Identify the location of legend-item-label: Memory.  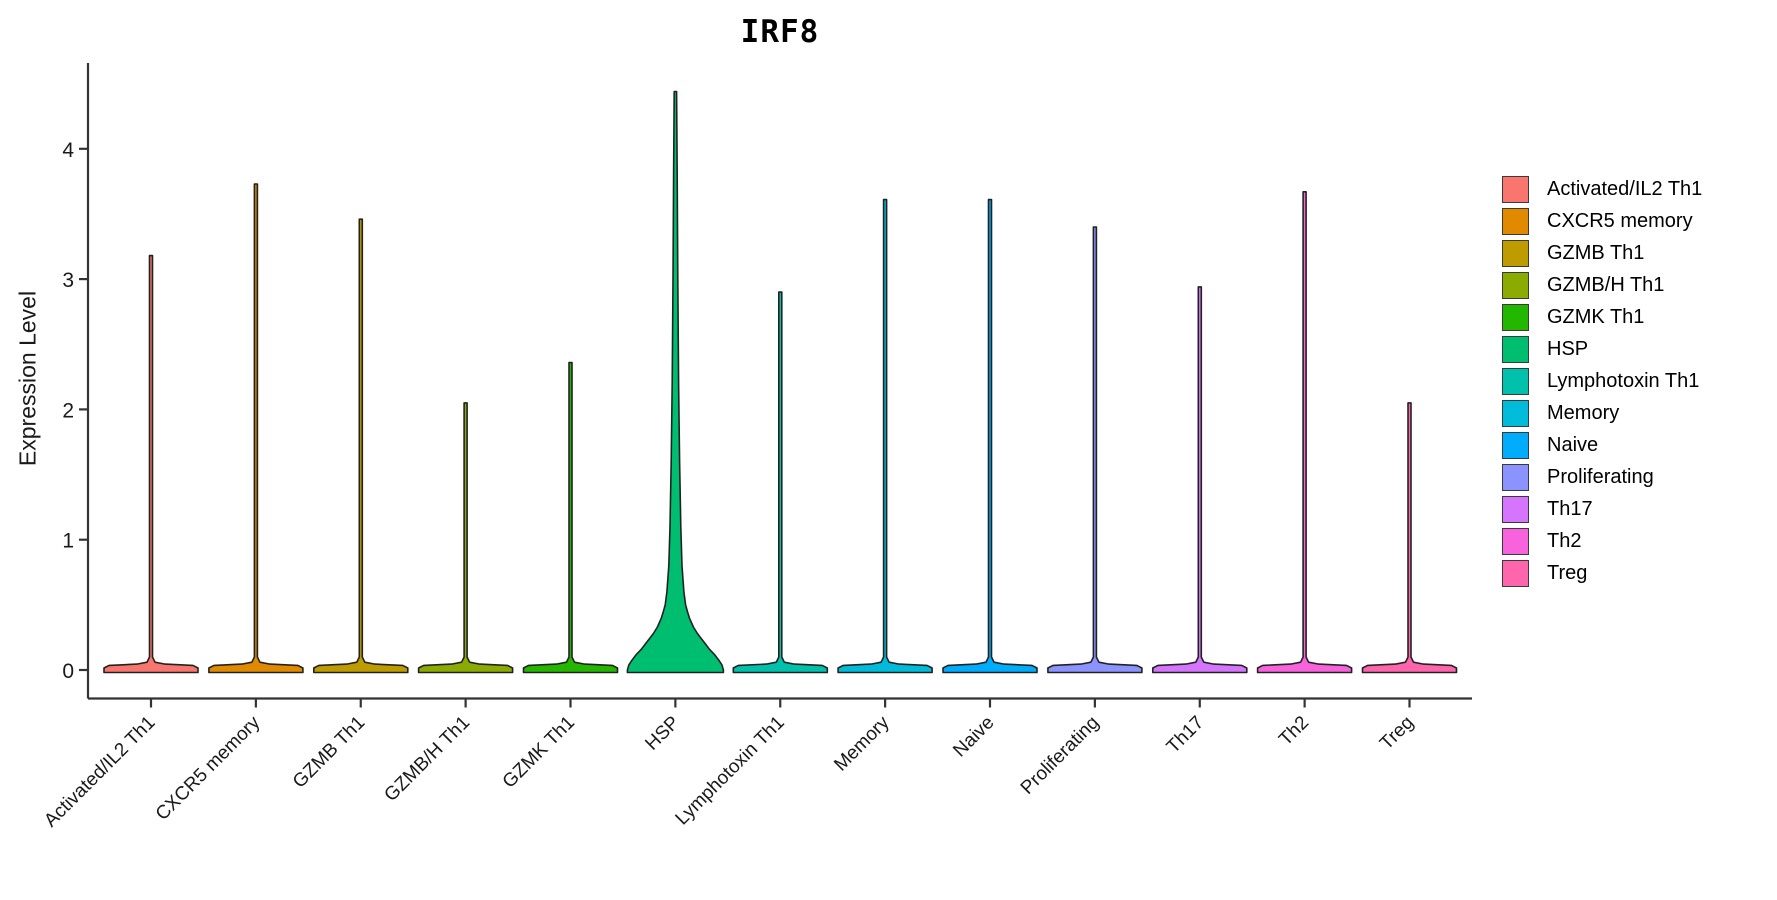
(1583, 413).